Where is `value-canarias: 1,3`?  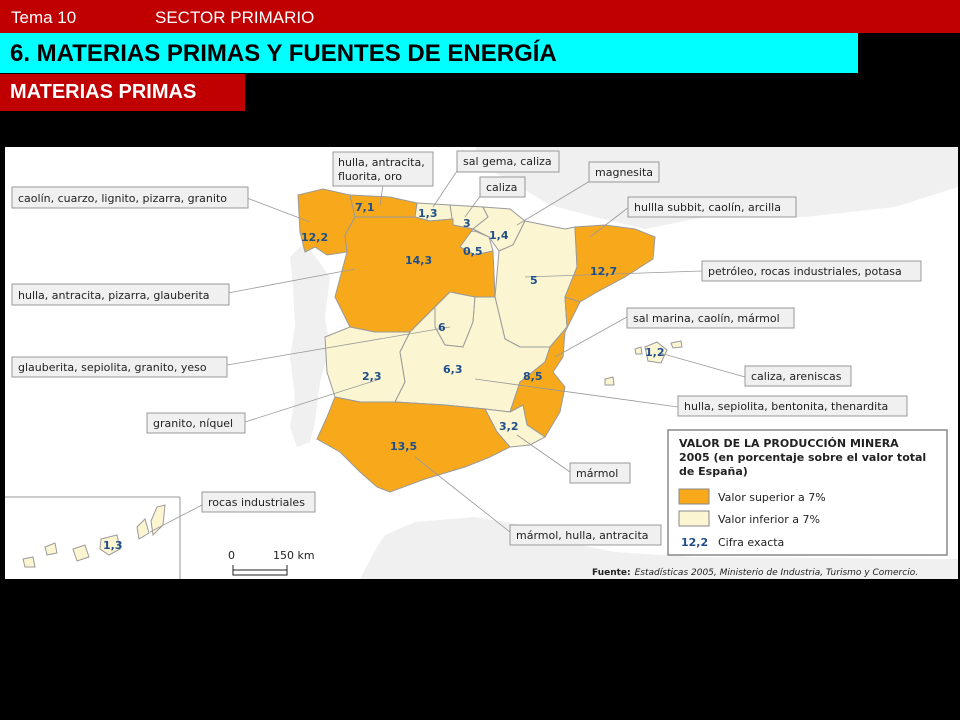 value-canarias: 1,3 is located at coordinates (113, 545).